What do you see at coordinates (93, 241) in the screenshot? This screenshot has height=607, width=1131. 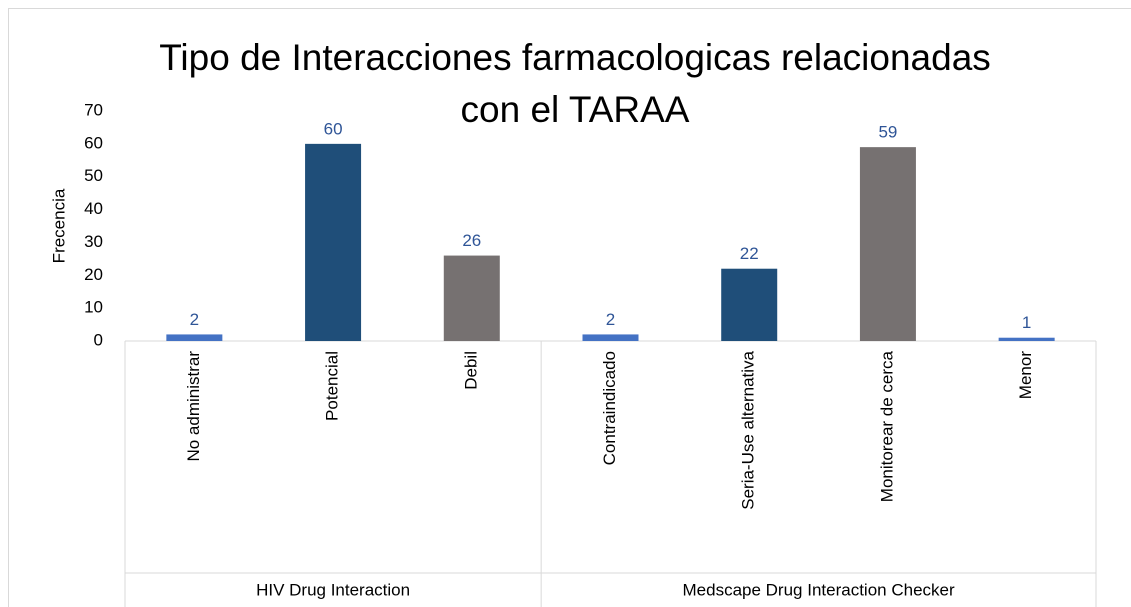 I see `y-tick-label: 30` at bounding box center [93, 241].